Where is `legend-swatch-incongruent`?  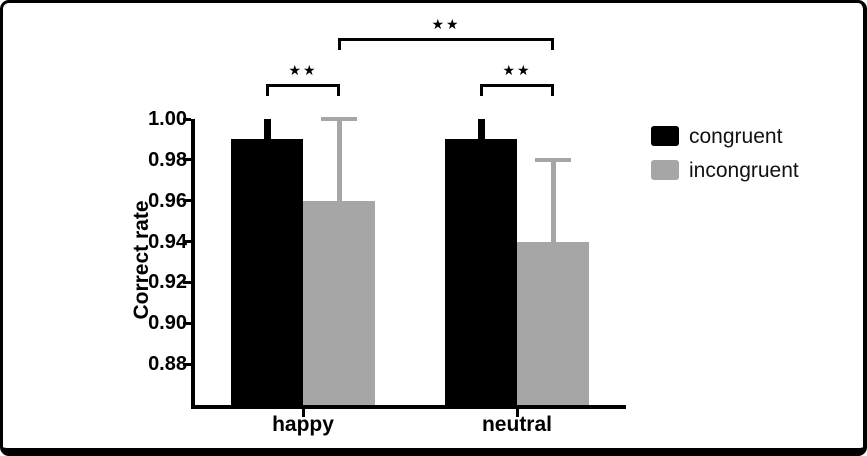
legend-swatch-incongruent is located at coordinates (665, 170).